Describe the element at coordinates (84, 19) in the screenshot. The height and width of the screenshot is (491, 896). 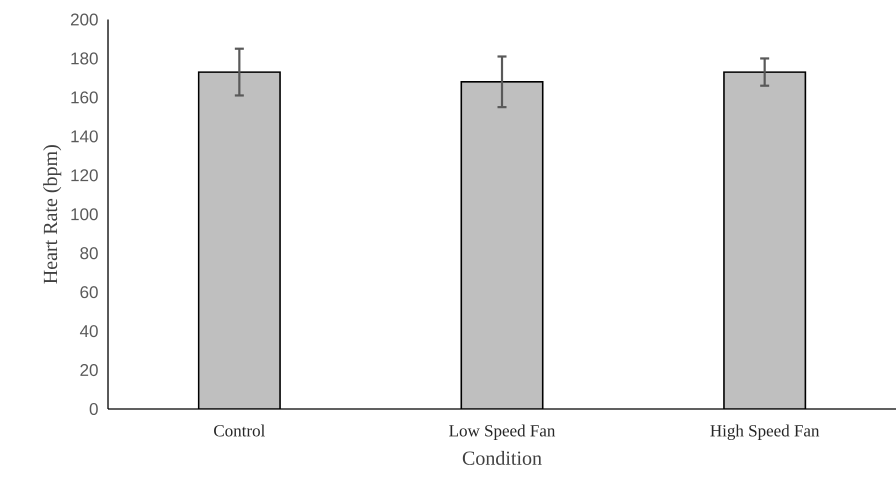
I see `y-tick-label: 200` at that location.